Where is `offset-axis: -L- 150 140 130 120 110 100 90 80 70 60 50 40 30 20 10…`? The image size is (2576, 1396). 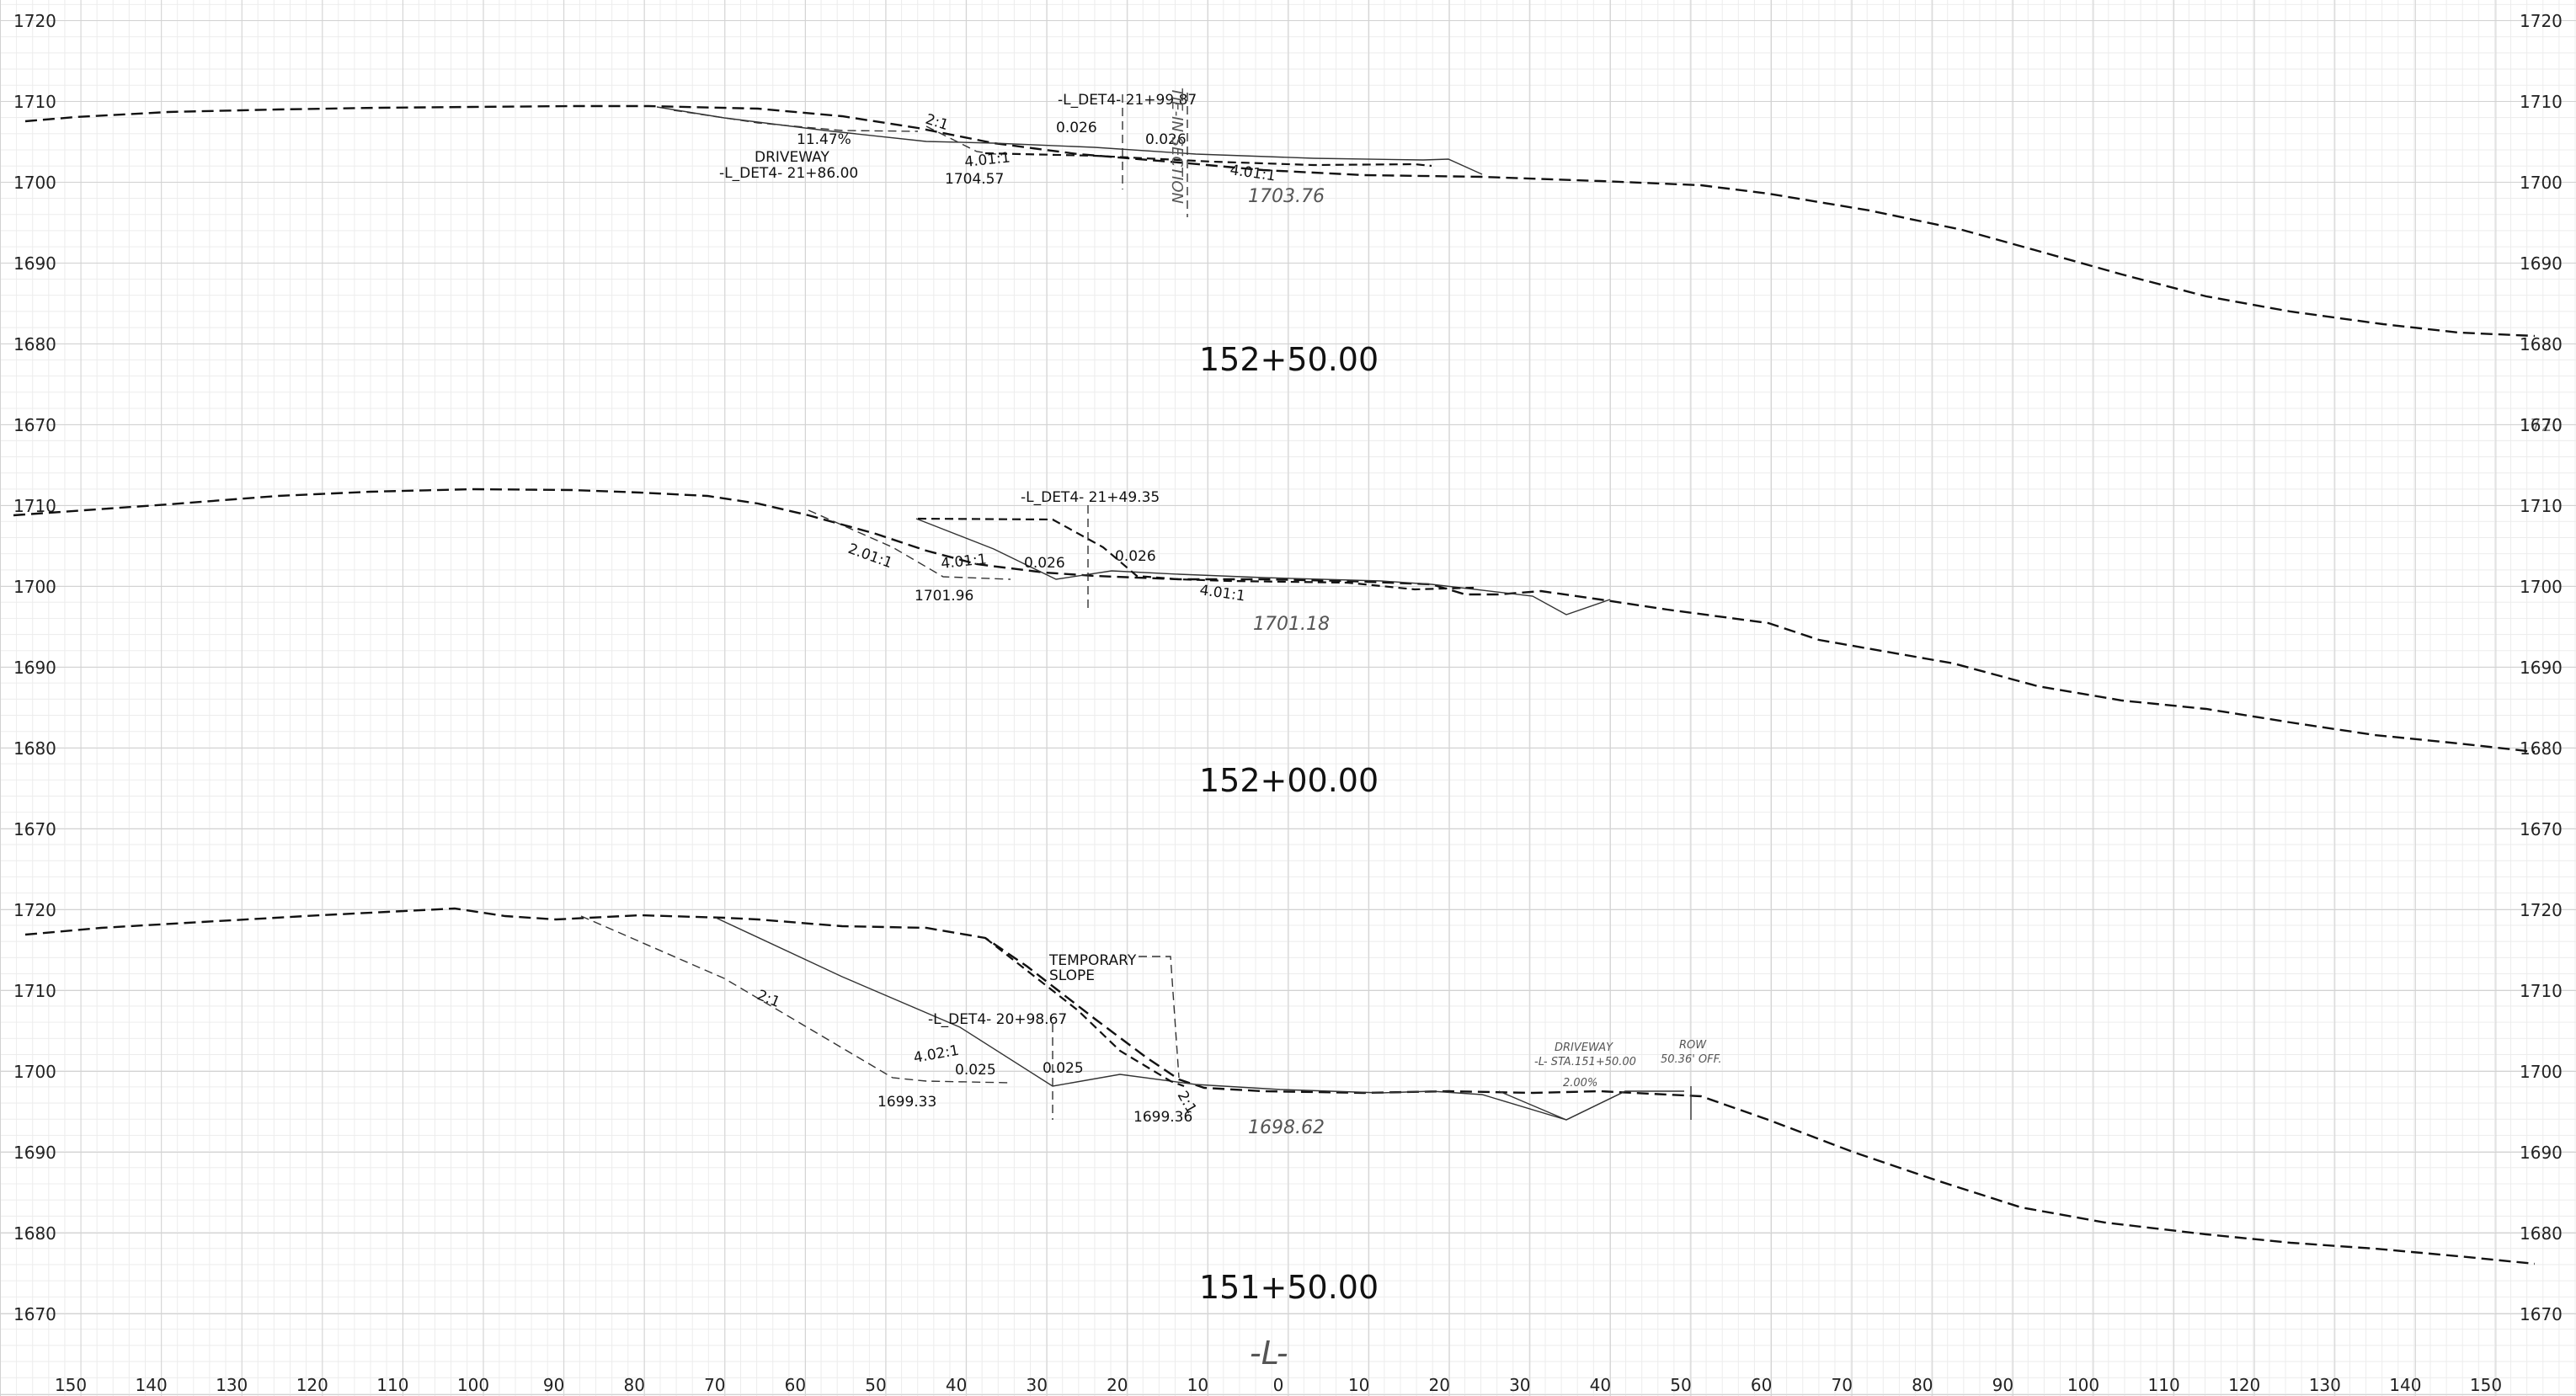 offset-axis: -L- 150 140 130 120 110 100 90 80 70 60 50 40 30 20 10… is located at coordinates (1278, 1365).